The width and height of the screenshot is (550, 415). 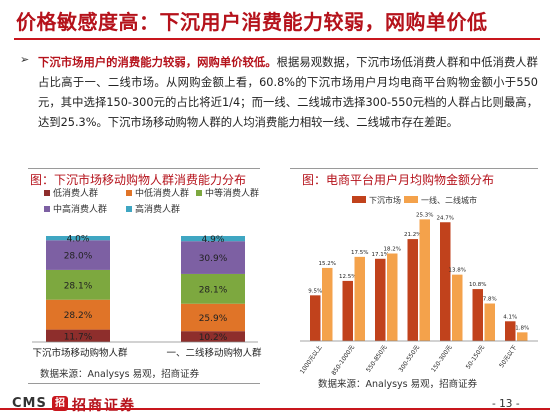 What do you see at coordinates (157, 209) in the screenshot?
I see `legend-label-4: 高消费人群` at bounding box center [157, 209].